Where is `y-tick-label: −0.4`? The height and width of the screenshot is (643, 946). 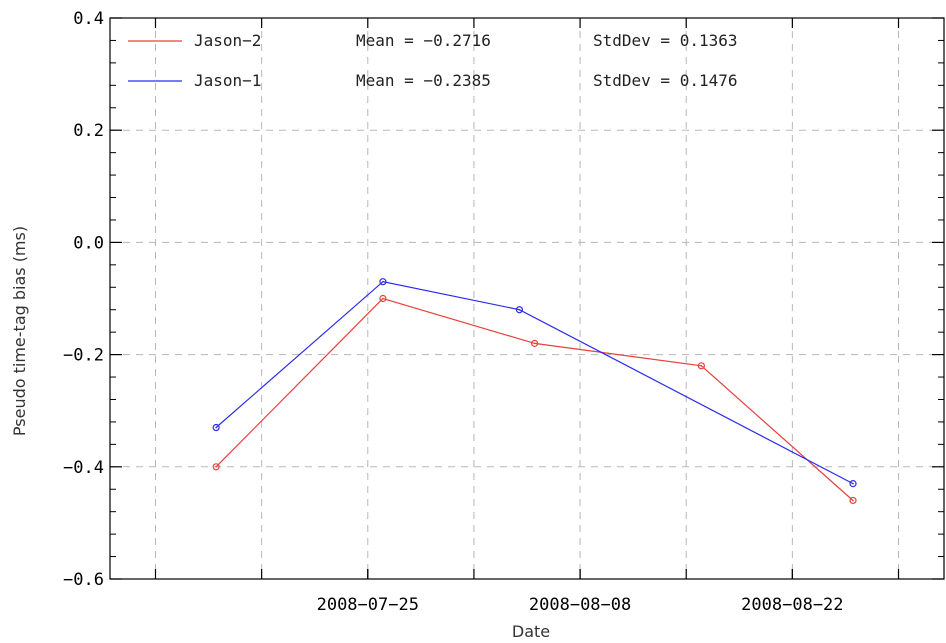 y-tick-label: −0.4 is located at coordinates (83, 468).